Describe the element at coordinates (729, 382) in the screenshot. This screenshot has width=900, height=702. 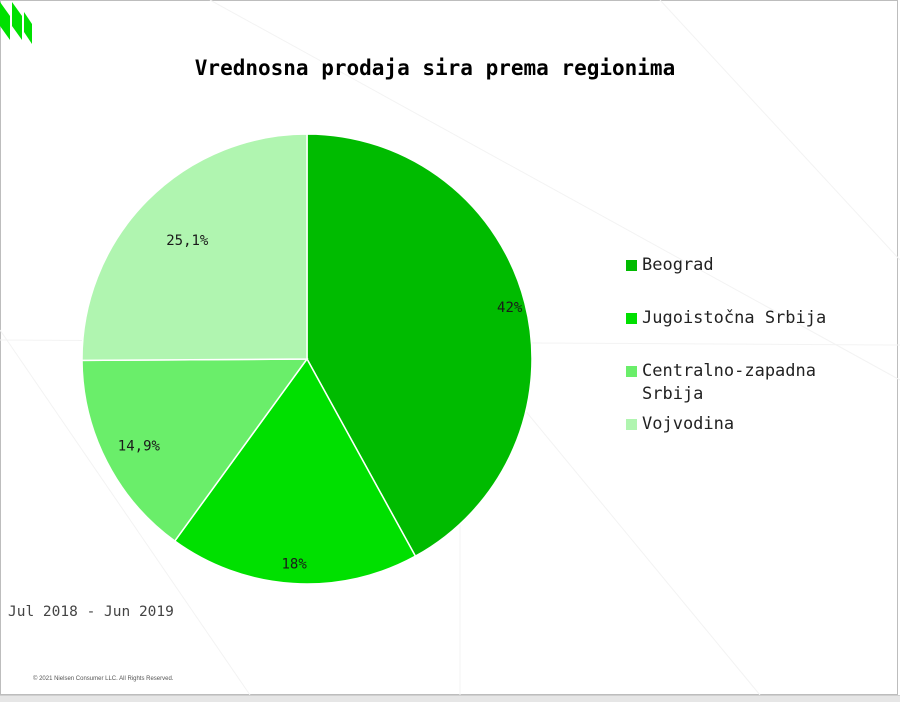
I see `legend-label: Centralno-zapadna Srbija` at that location.